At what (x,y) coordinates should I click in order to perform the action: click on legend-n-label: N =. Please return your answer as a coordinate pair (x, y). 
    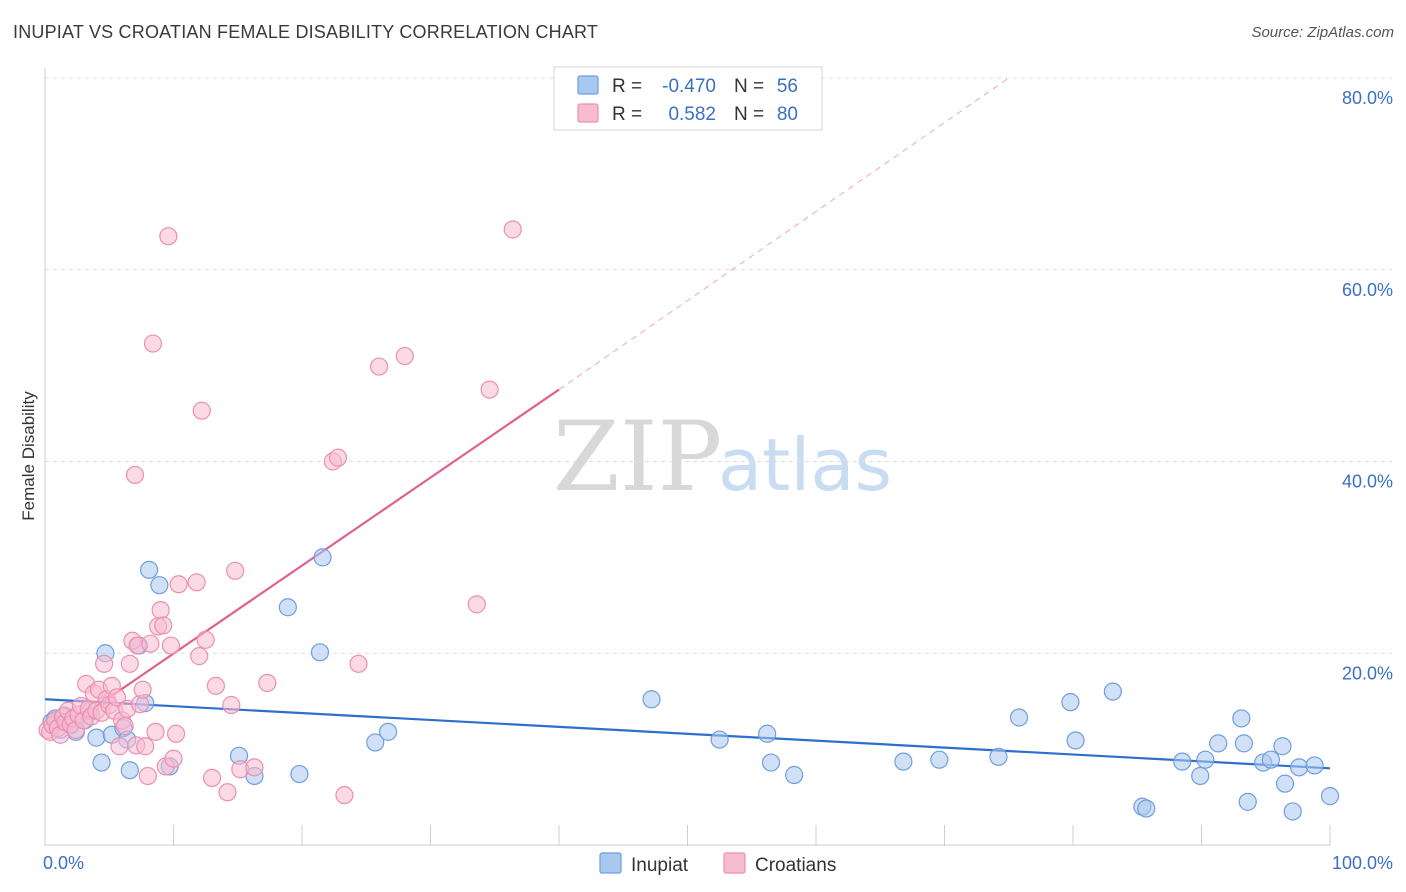
    Looking at the image, I should click on (749, 114).